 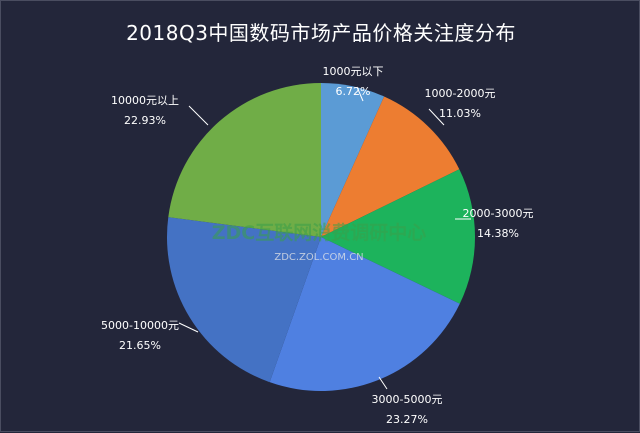 I want to click on slice-category-label-1: 1000元以下, so click(x=353, y=71).